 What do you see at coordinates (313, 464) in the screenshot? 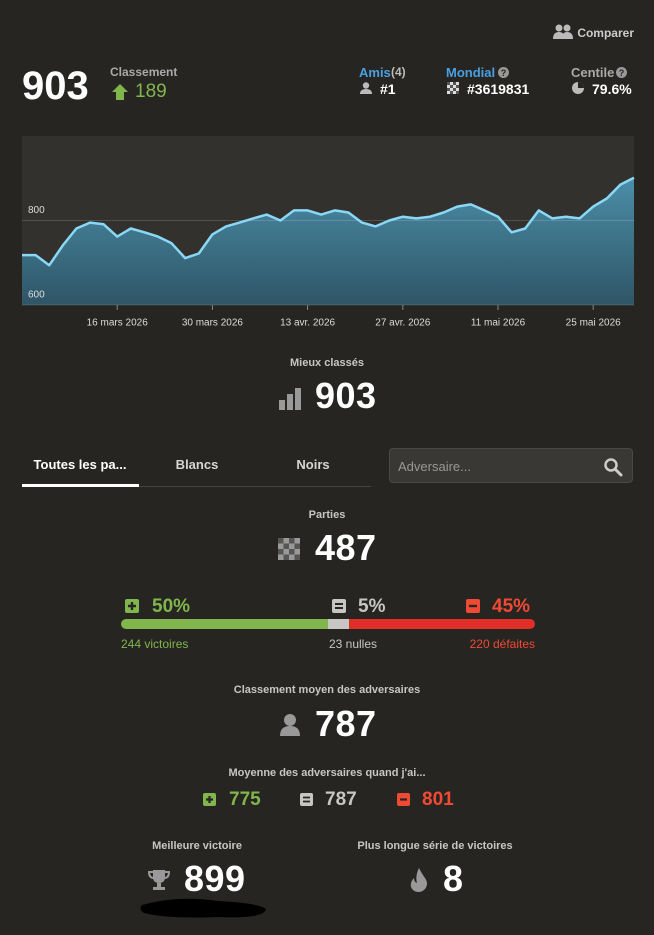
I see `tab: Noirs` at bounding box center [313, 464].